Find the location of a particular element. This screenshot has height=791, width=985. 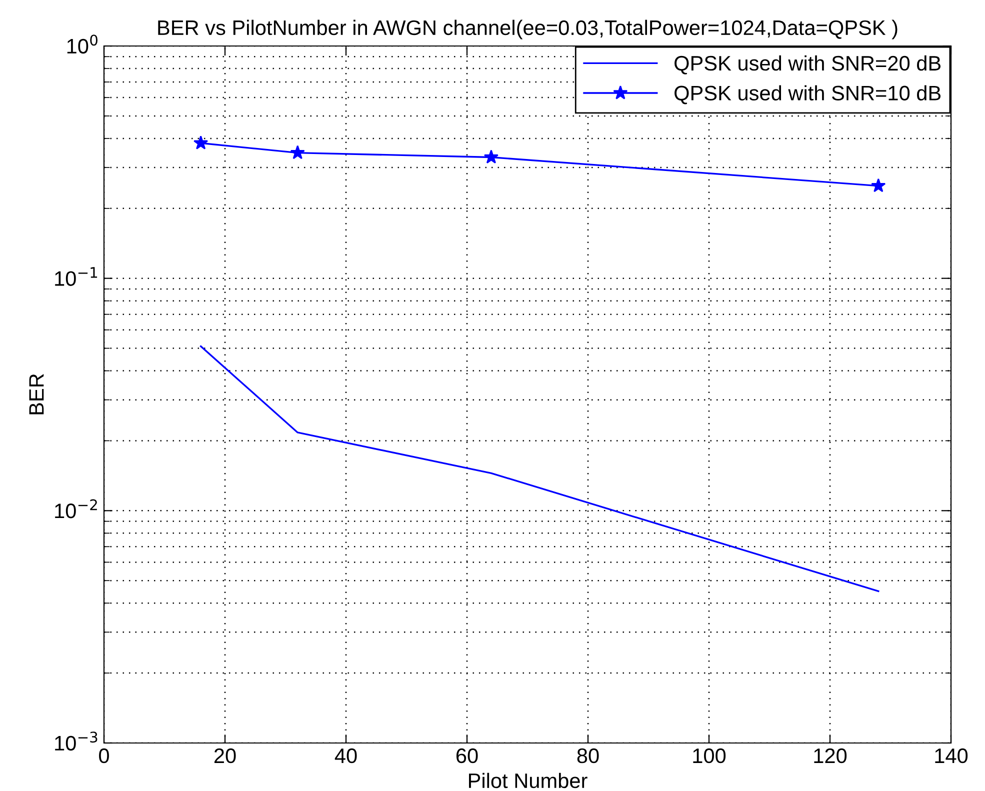

x-tick-label: 140 is located at coordinates (951, 756).